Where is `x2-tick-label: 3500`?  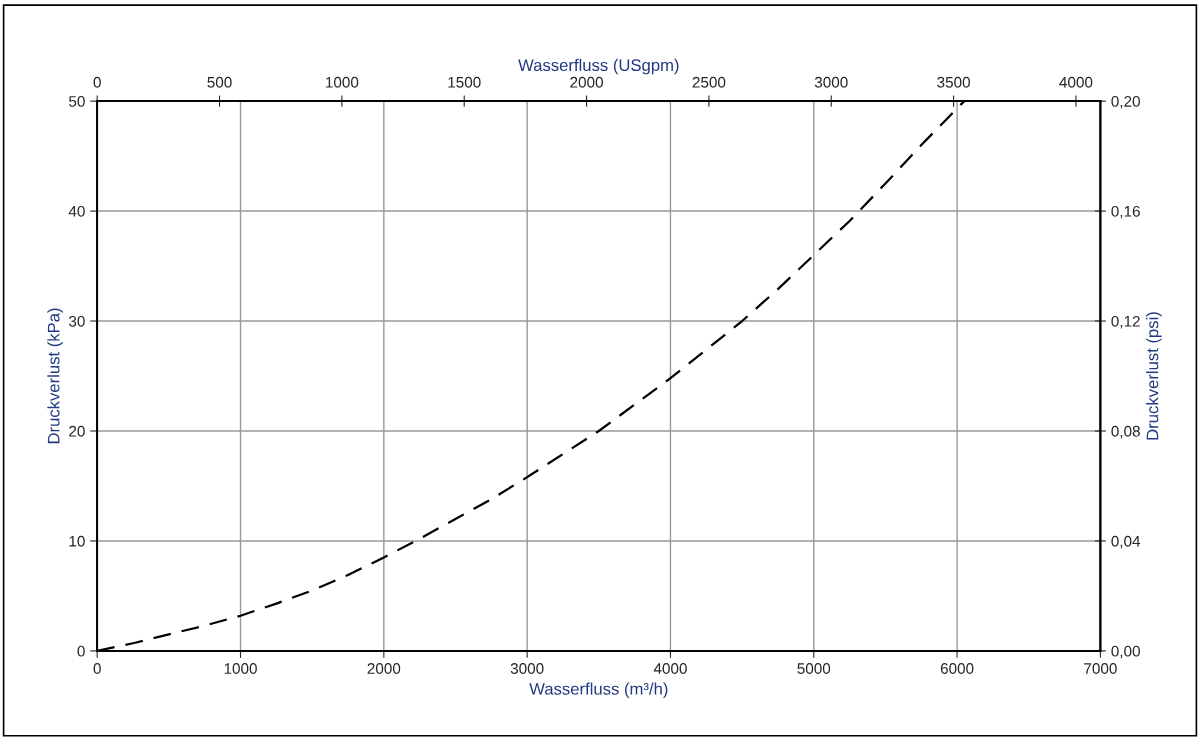 x2-tick-label: 3500 is located at coordinates (953, 82).